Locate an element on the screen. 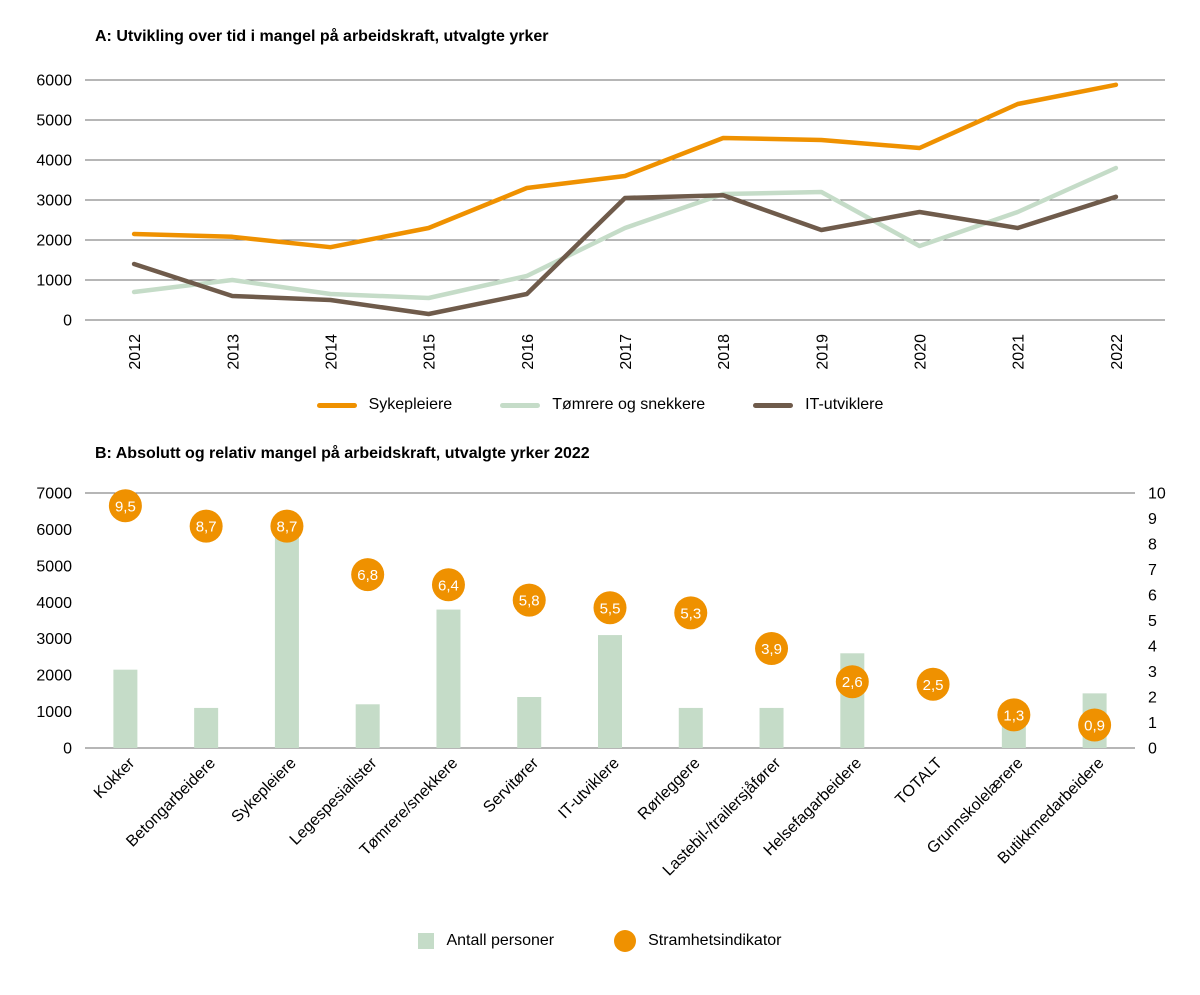 Image resolution: width=1200 pixels, height=995 pixels. marker-value-label: 6,8 is located at coordinates (367, 575).